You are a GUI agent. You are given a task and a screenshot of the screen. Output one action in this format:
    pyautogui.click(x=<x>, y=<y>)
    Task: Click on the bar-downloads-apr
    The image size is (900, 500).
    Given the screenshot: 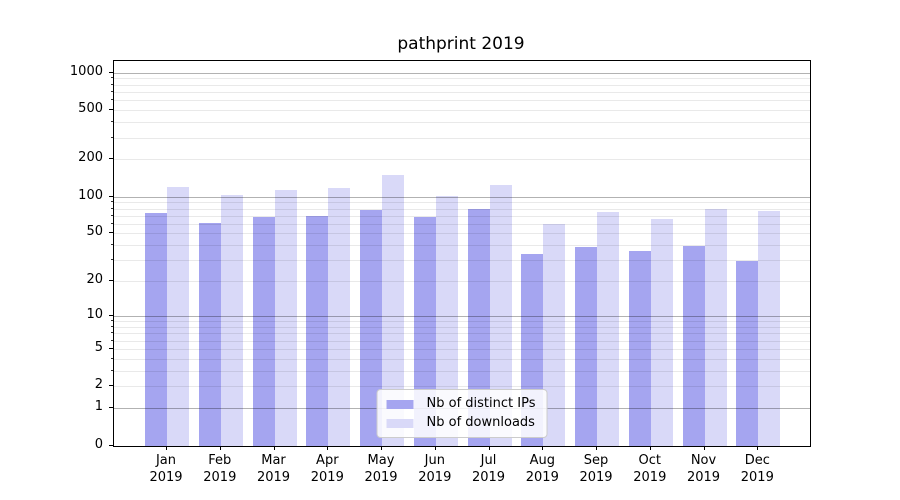 What is the action you would take?
    pyautogui.click(x=339, y=317)
    